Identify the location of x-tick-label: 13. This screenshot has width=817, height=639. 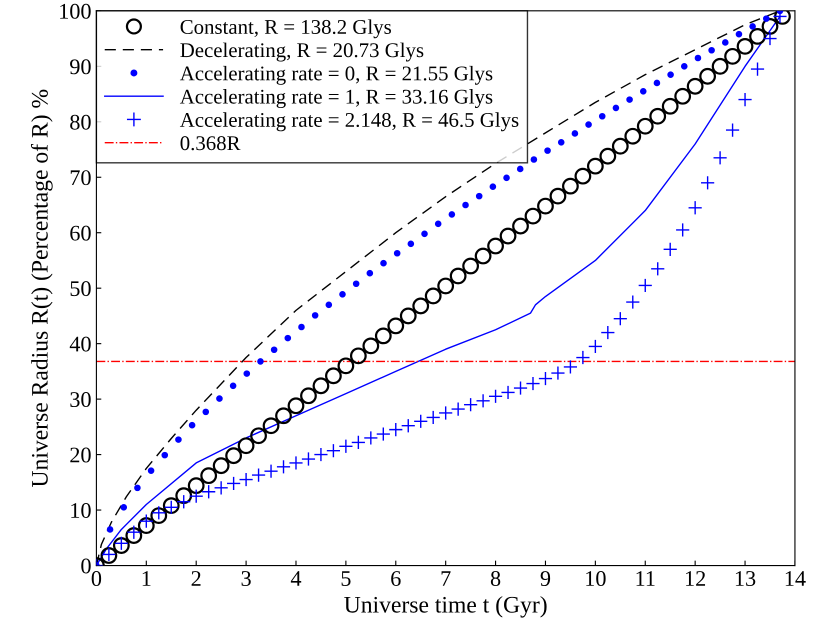
(746, 578).